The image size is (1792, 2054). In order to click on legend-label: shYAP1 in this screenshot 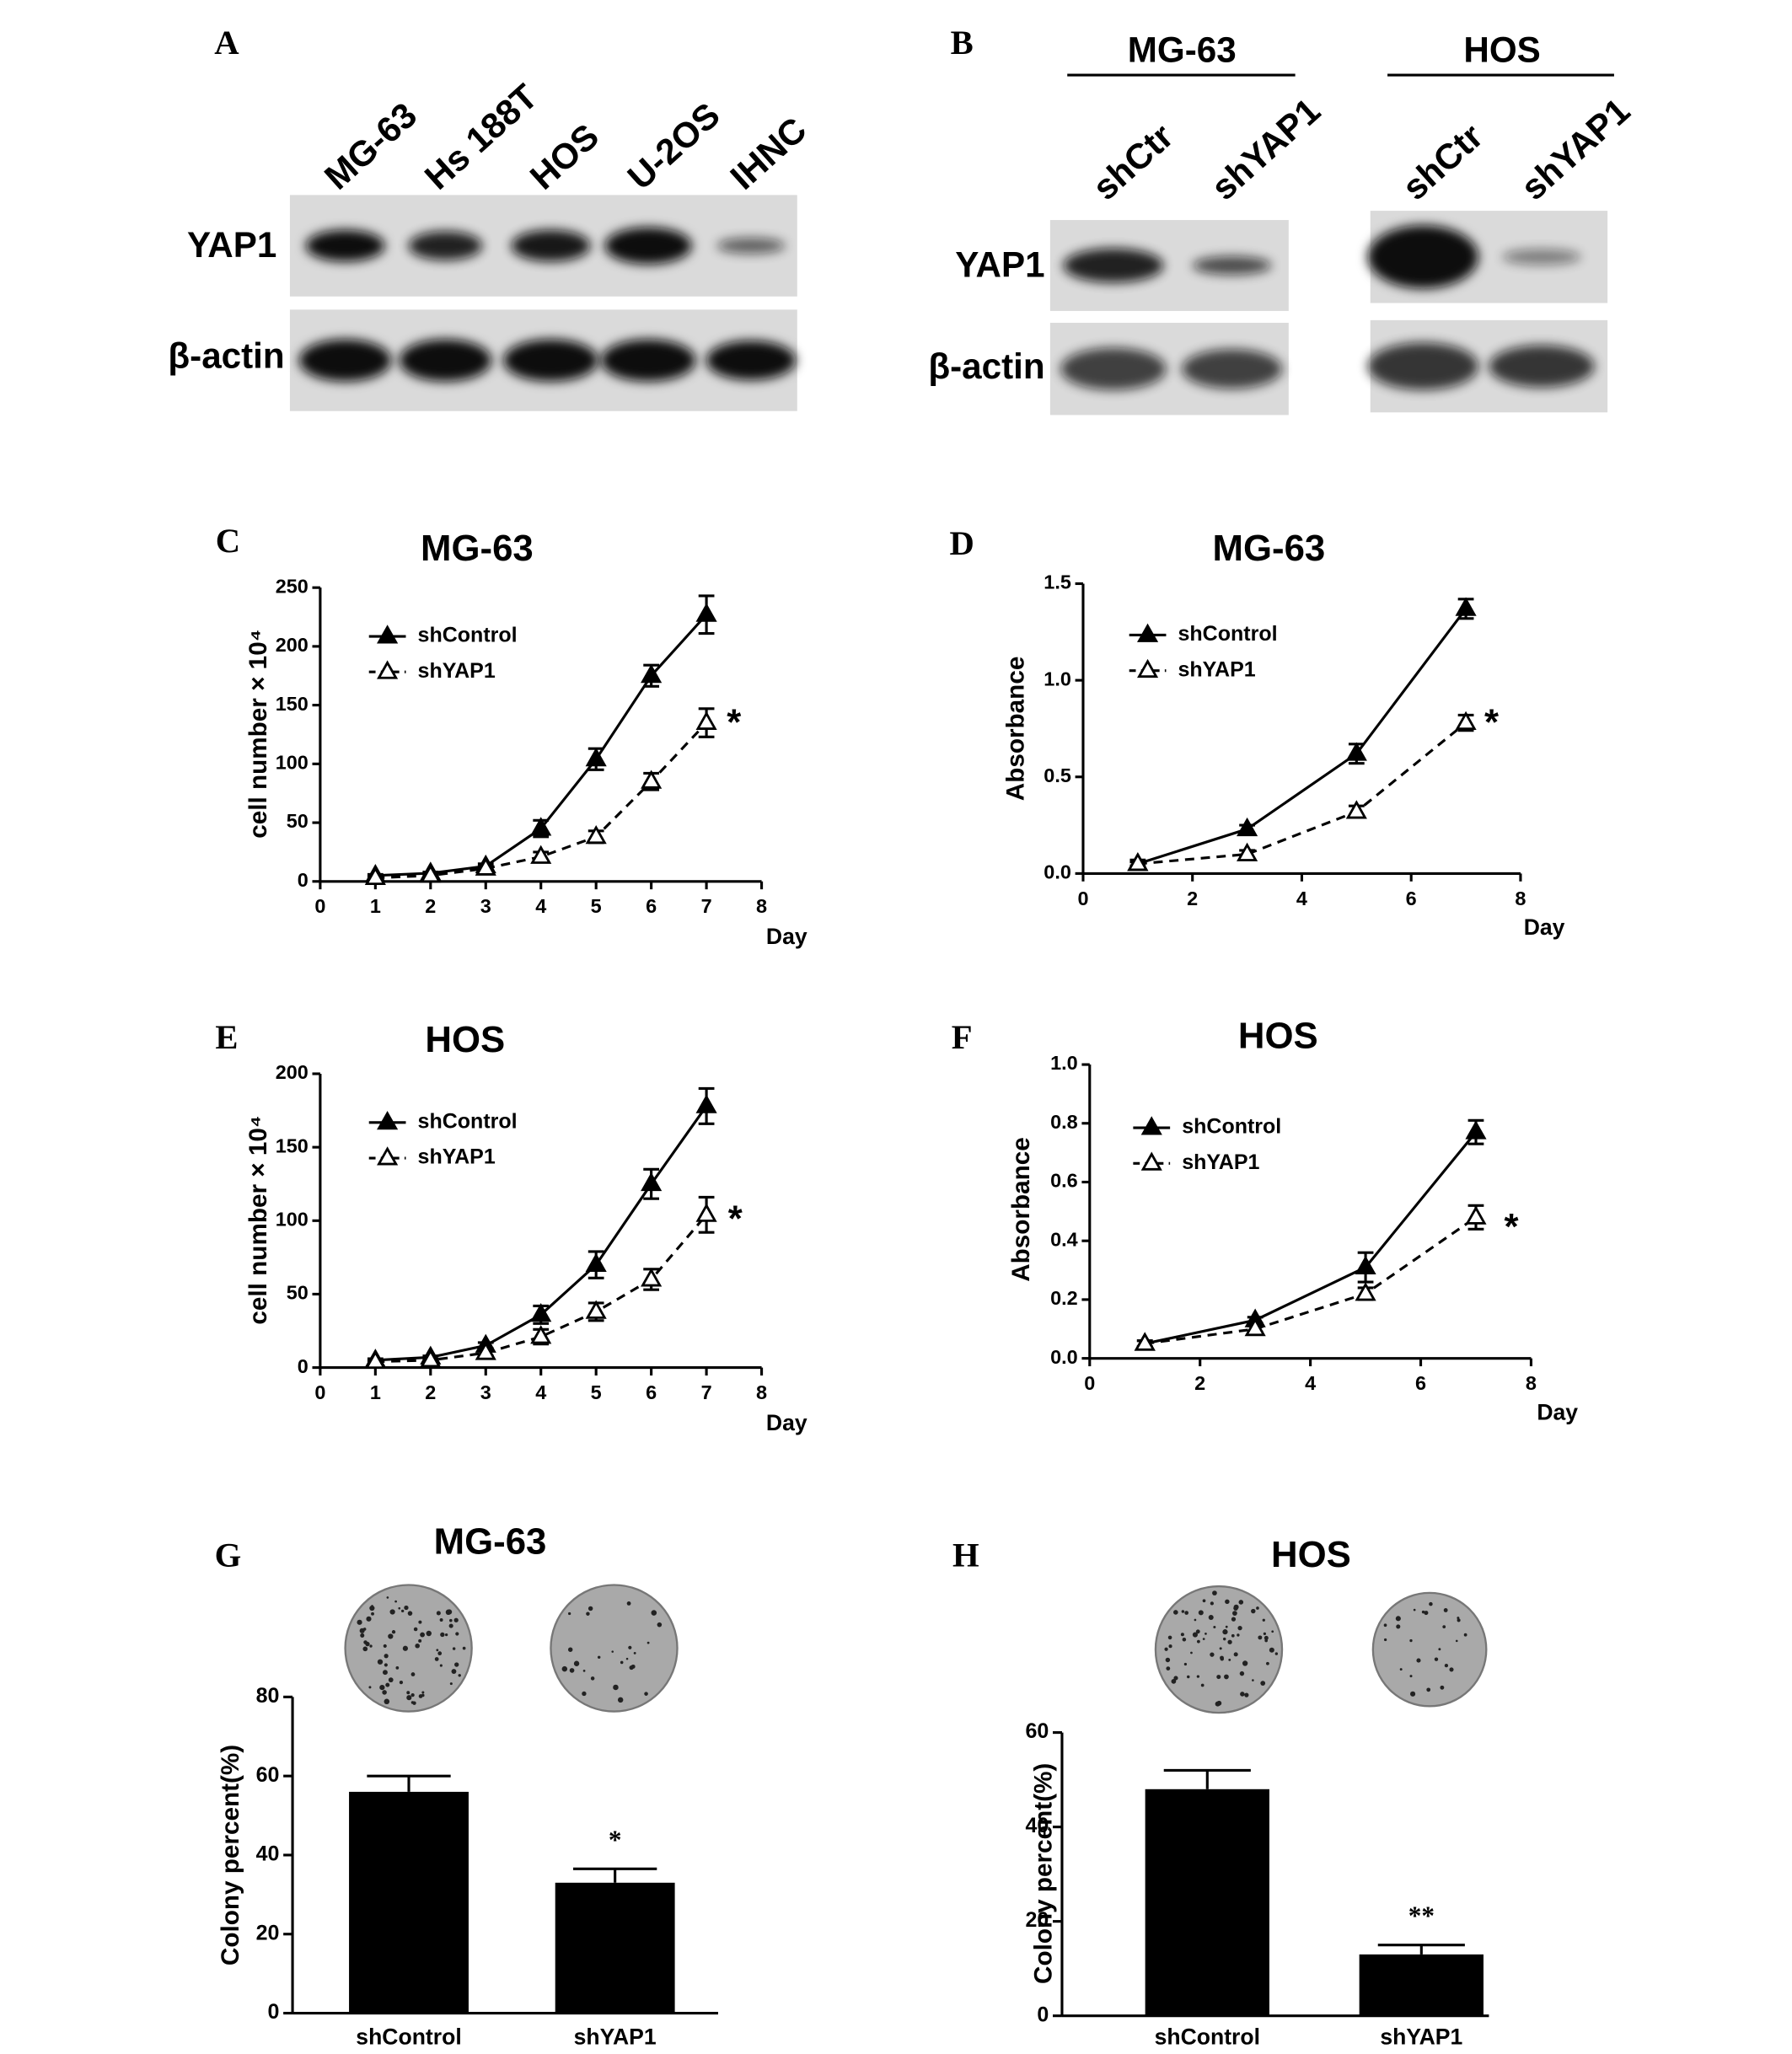, I will do `click(457, 1157)`.